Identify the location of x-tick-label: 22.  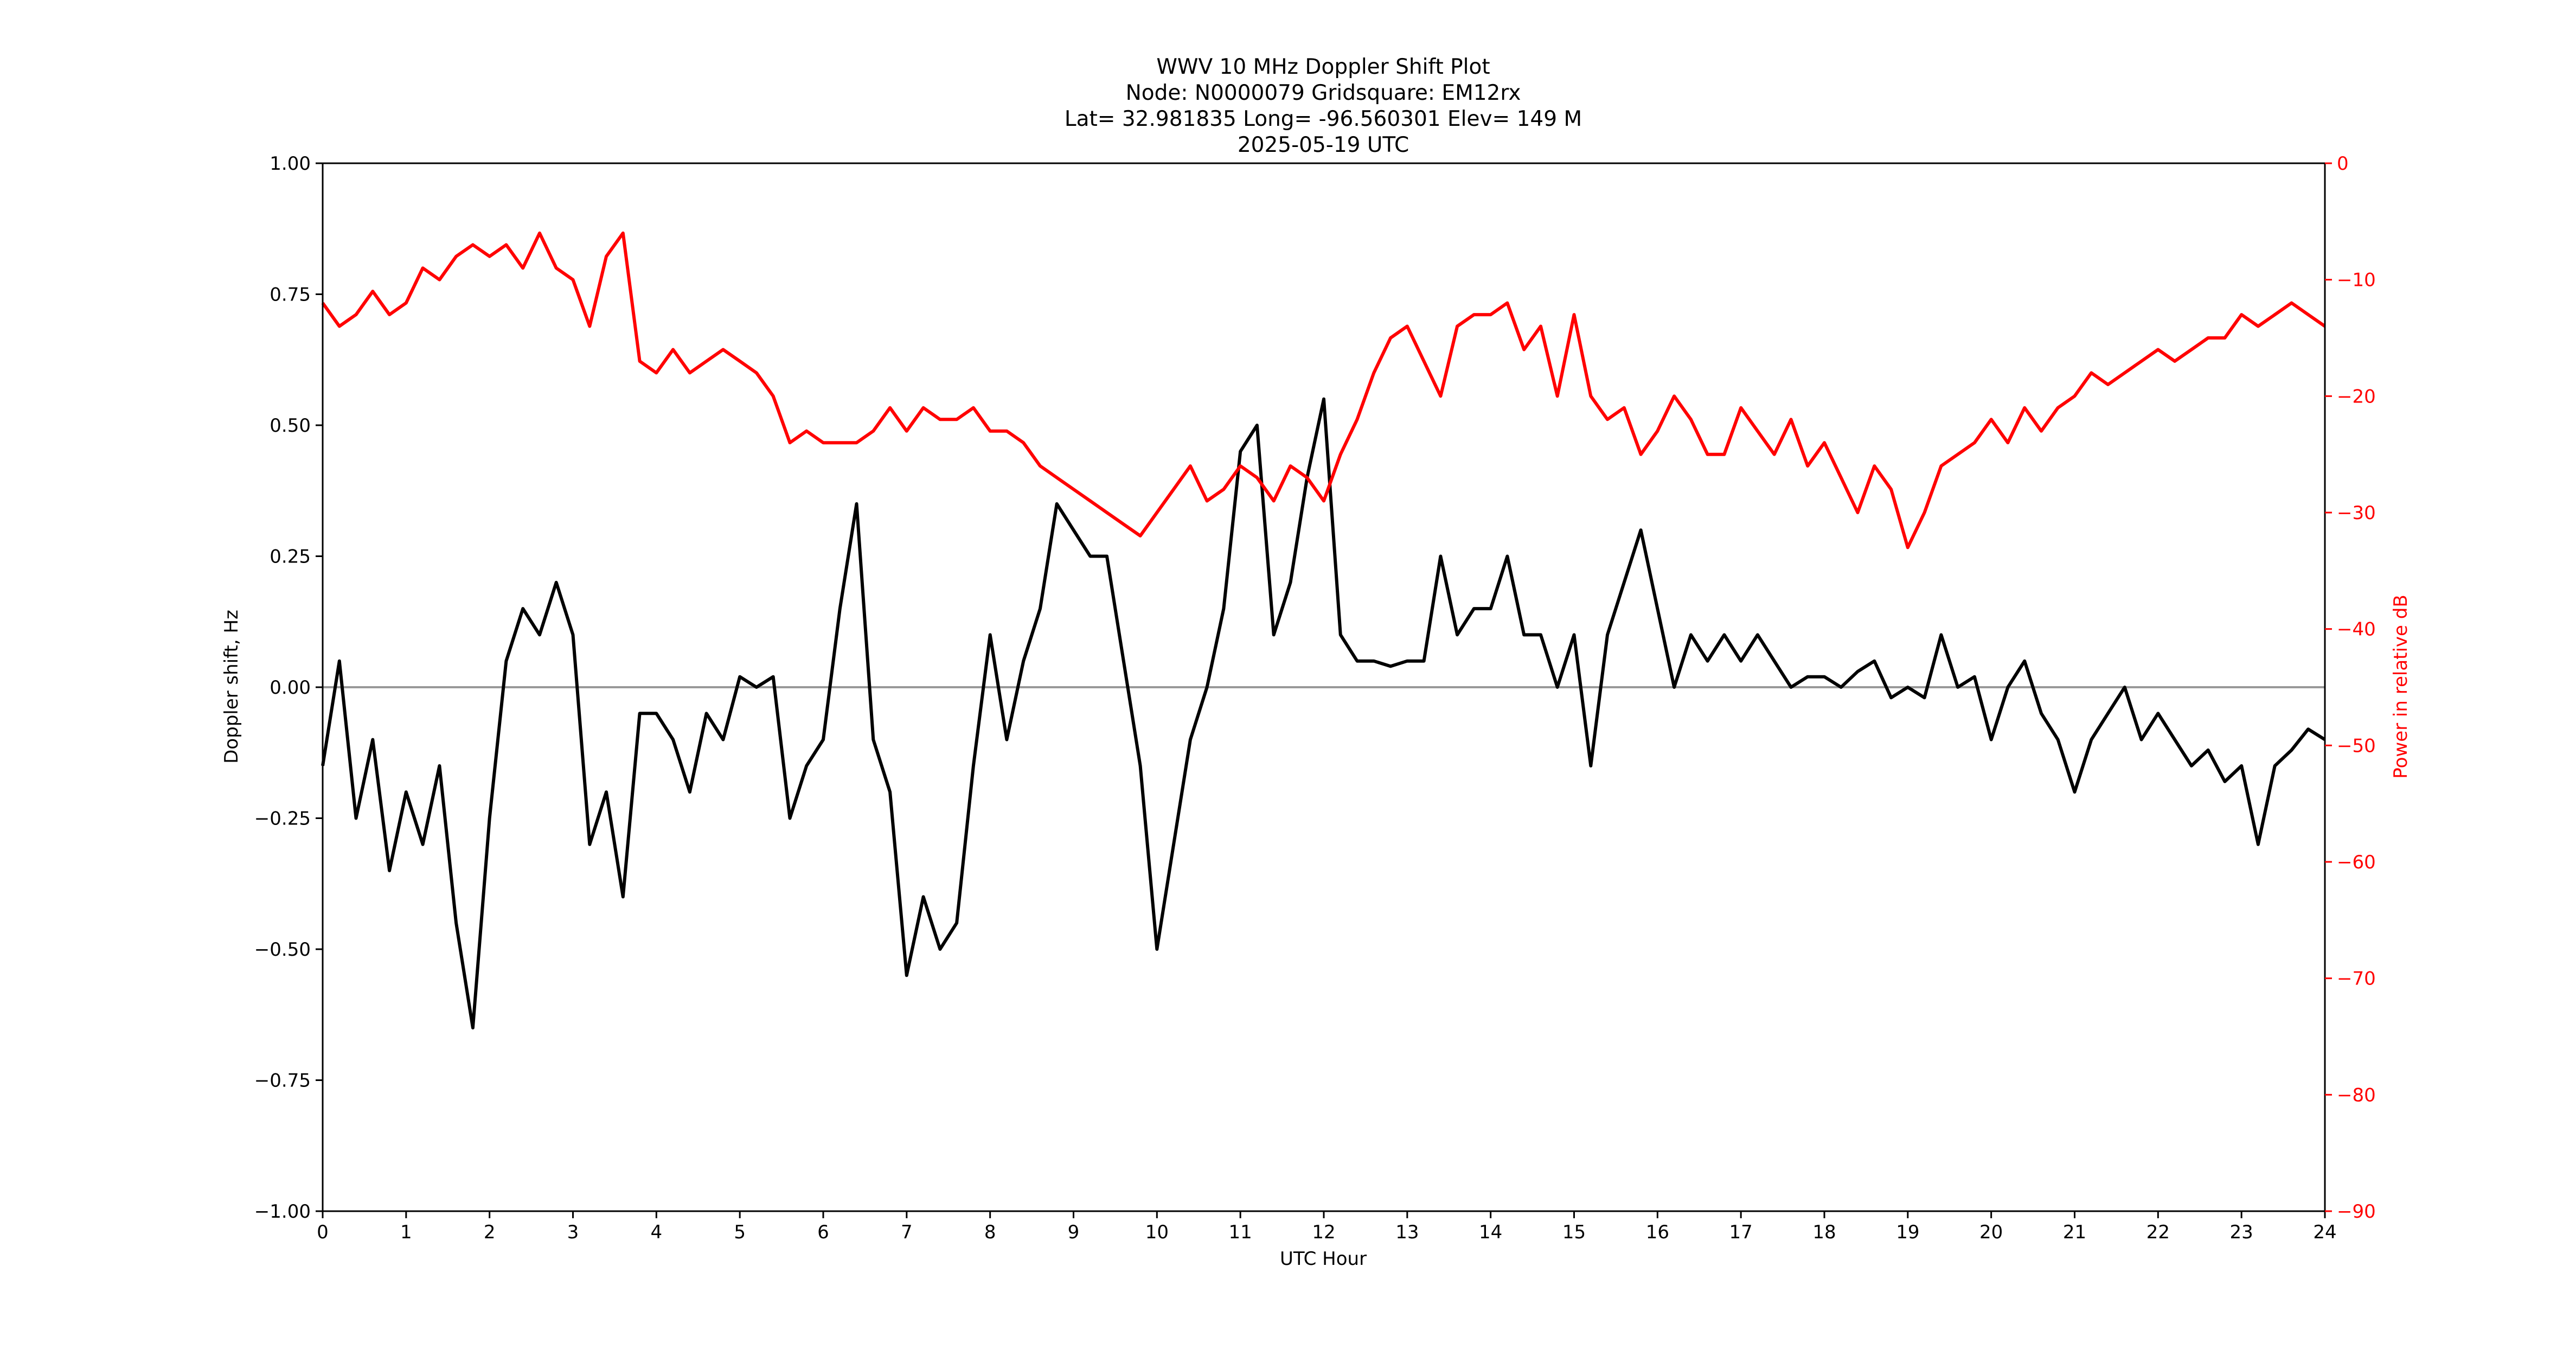
(2158, 1232).